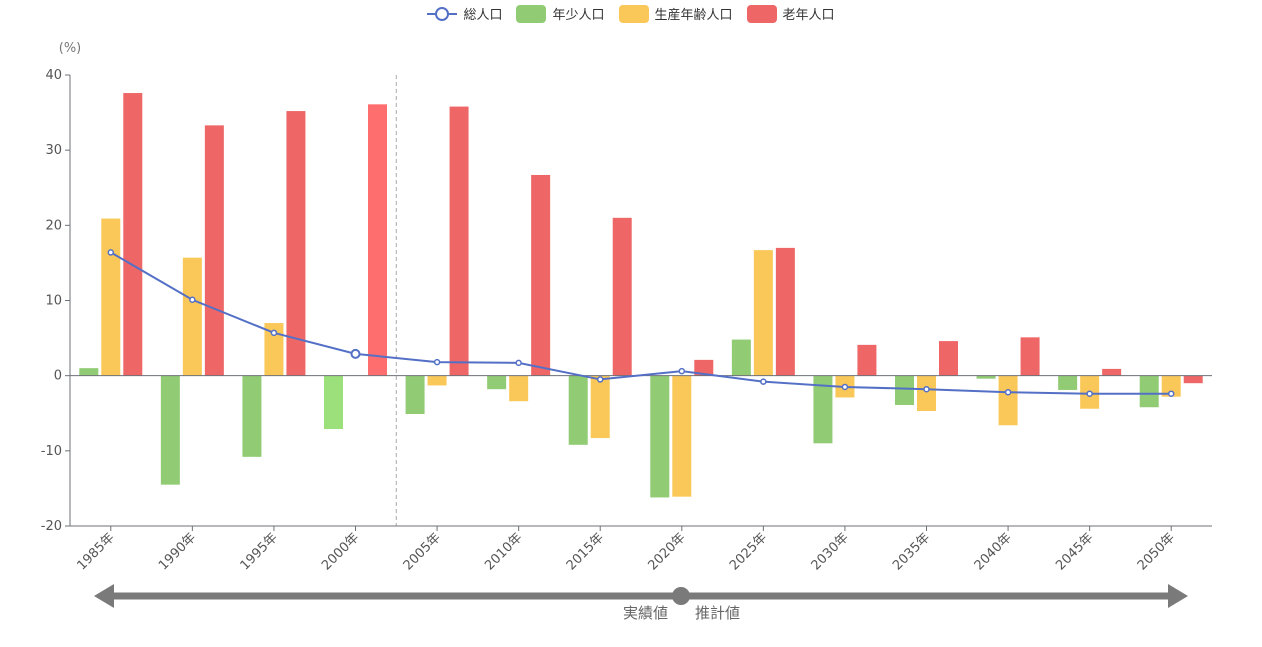 This screenshot has height=647, width=1262. What do you see at coordinates (53, 75) in the screenshot?
I see `y-tick-label: 40` at bounding box center [53, 75].